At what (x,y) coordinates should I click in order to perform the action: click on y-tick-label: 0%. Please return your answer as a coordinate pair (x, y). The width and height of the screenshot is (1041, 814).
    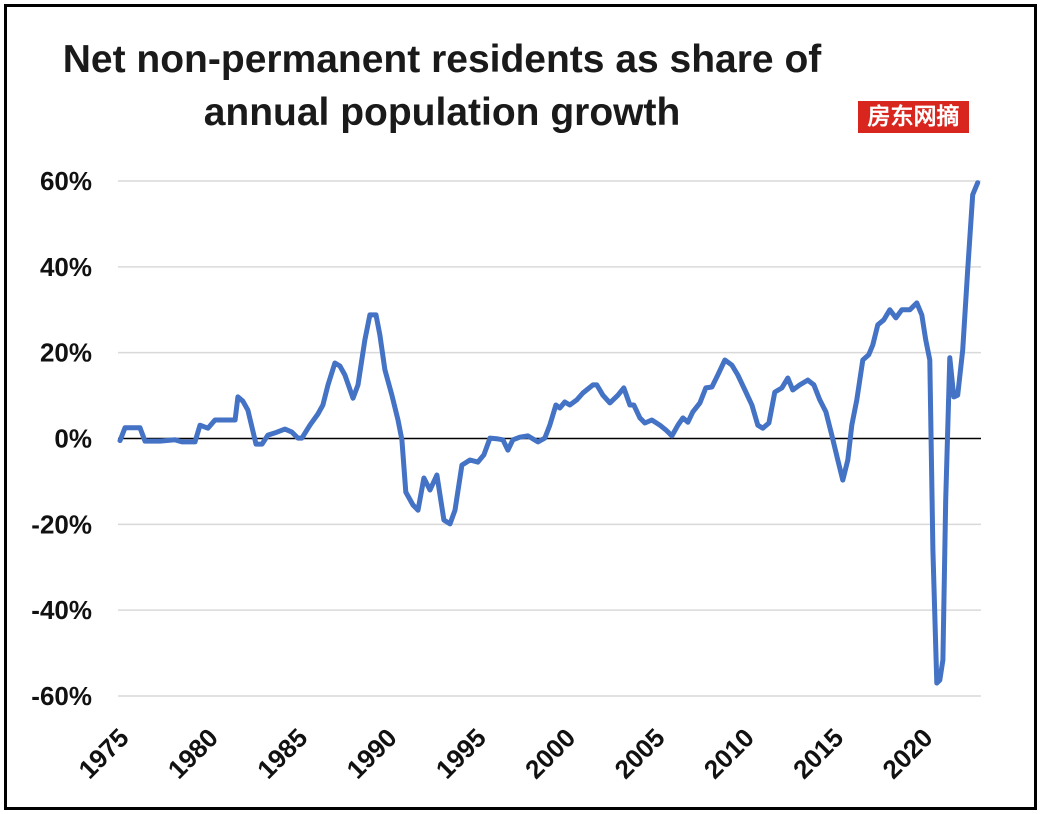
    Looking at the image, I should click on (73, 439).